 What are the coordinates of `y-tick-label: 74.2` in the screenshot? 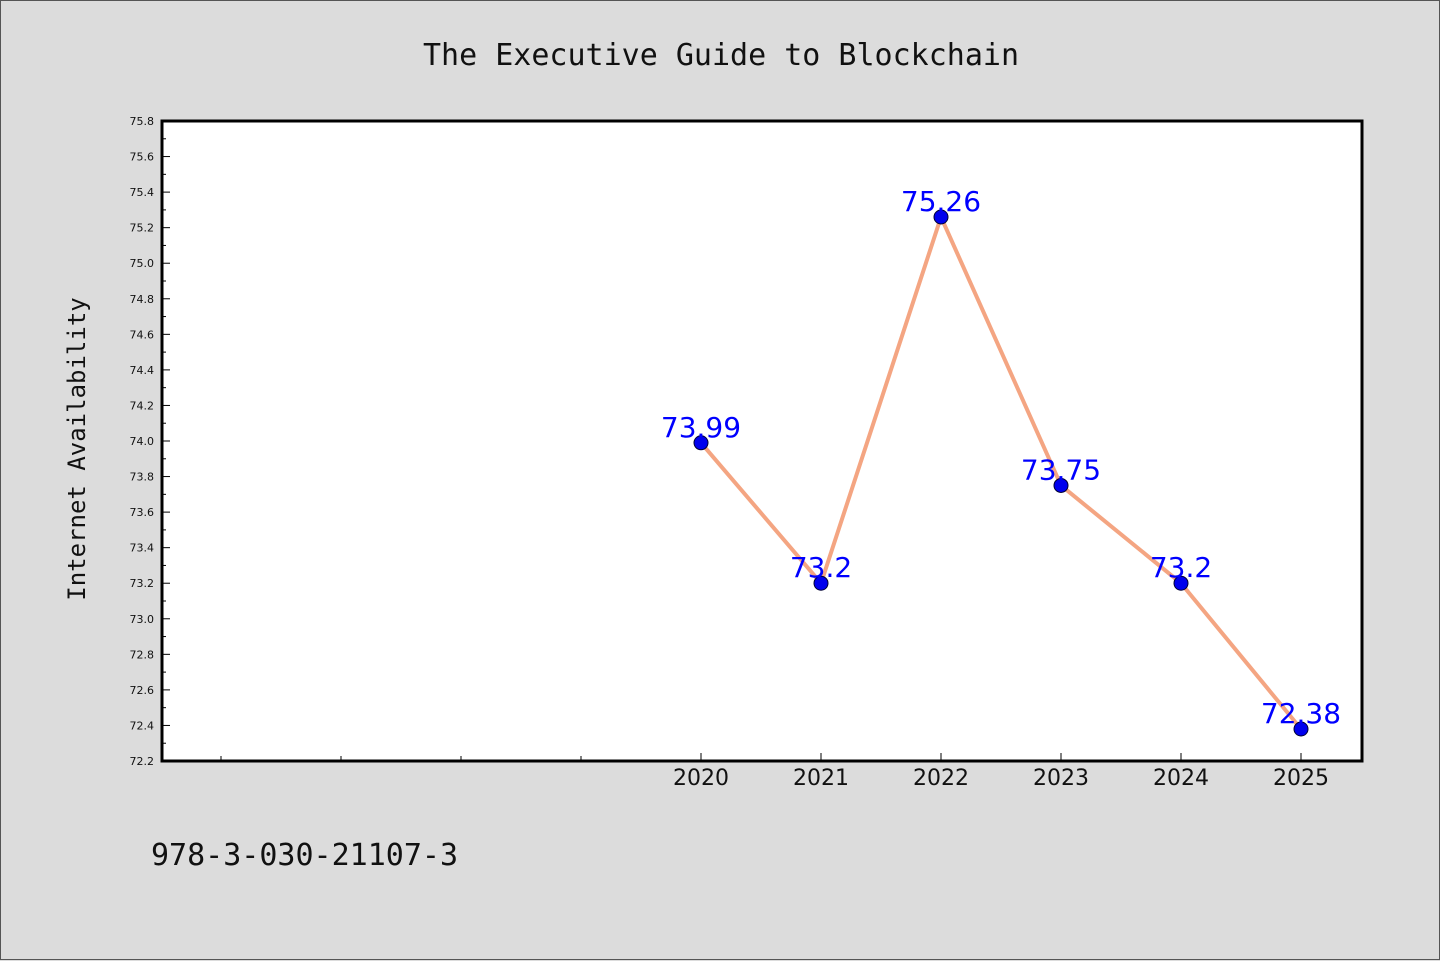 It's located at (142, 405).